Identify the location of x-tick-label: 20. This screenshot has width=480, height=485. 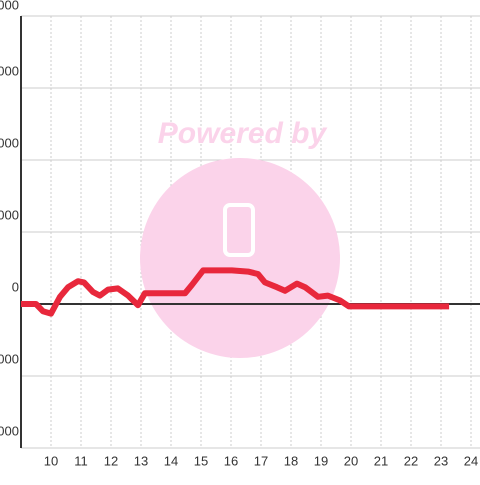
(351, 460).